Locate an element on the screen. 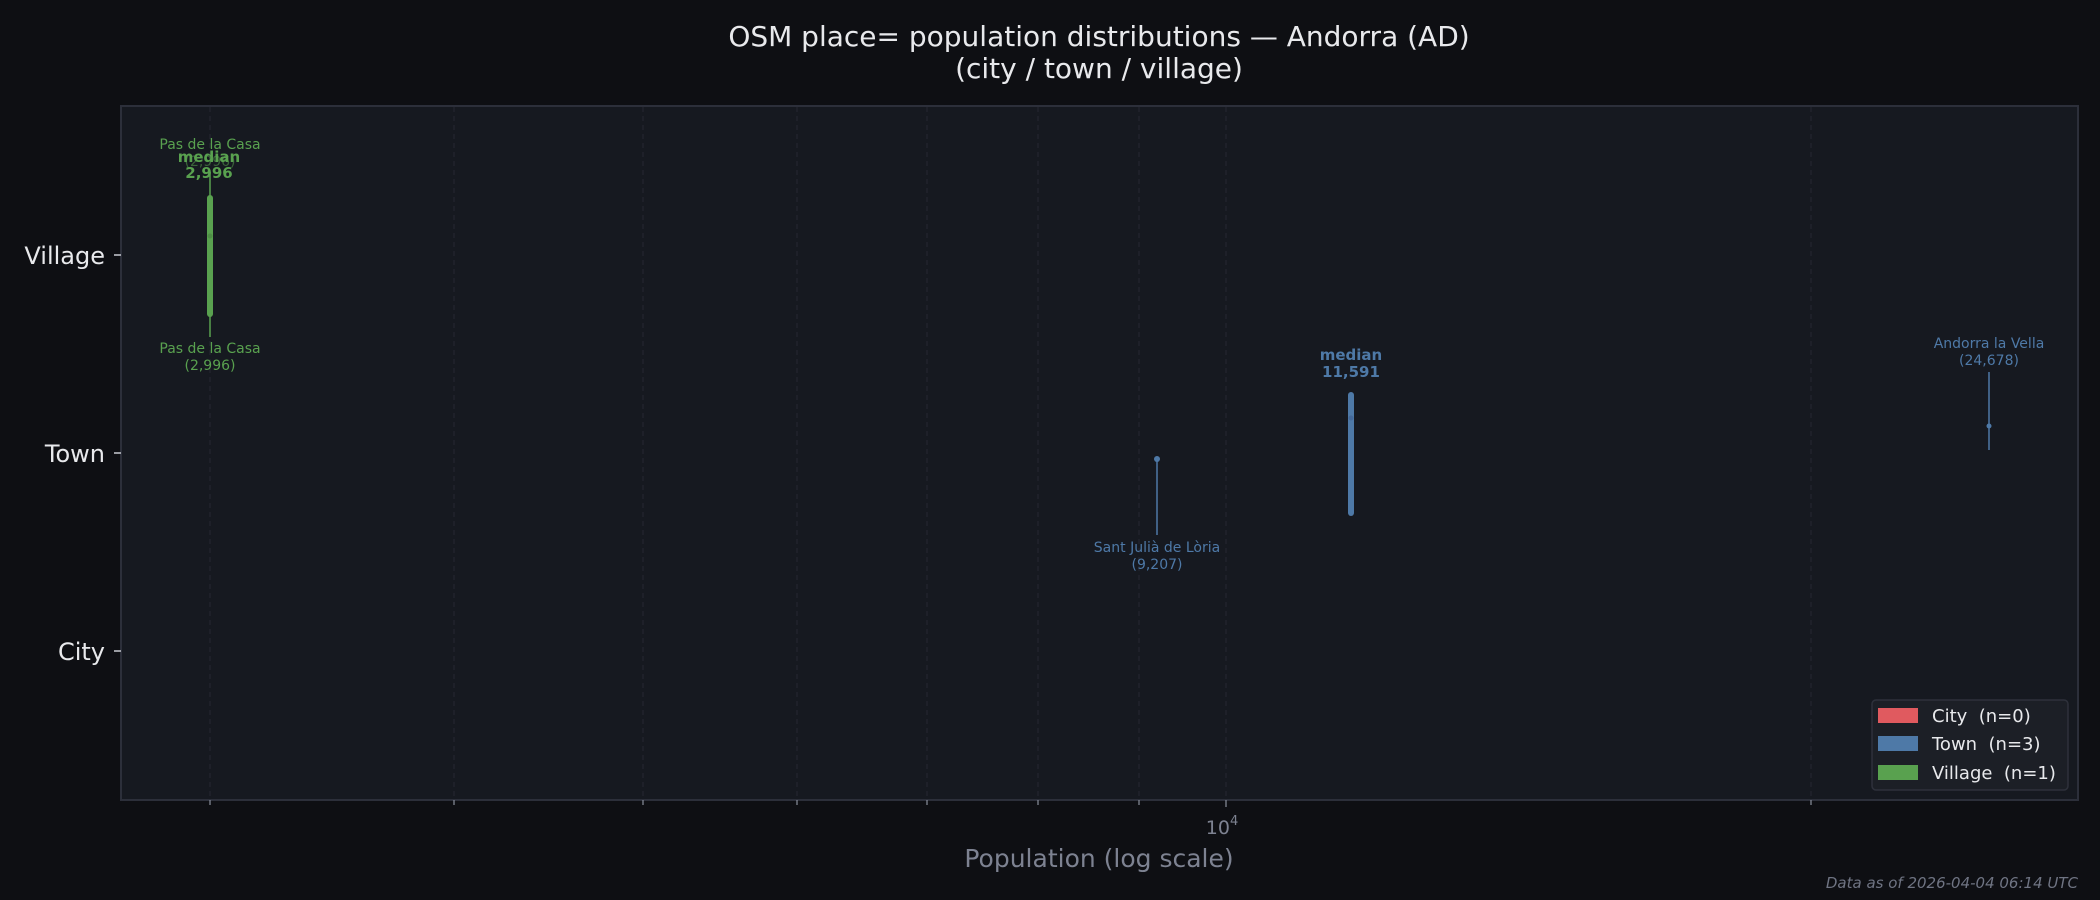 The height and width of the screenshot is (900, 2100). village-min-name: Pas de la Casa is located at coordinates (209, 349).